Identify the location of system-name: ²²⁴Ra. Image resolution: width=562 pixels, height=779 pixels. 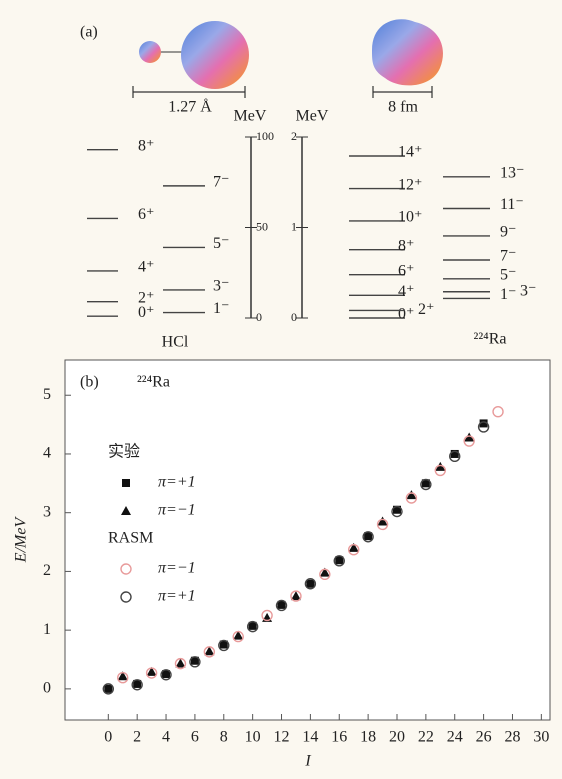
(490, 339).